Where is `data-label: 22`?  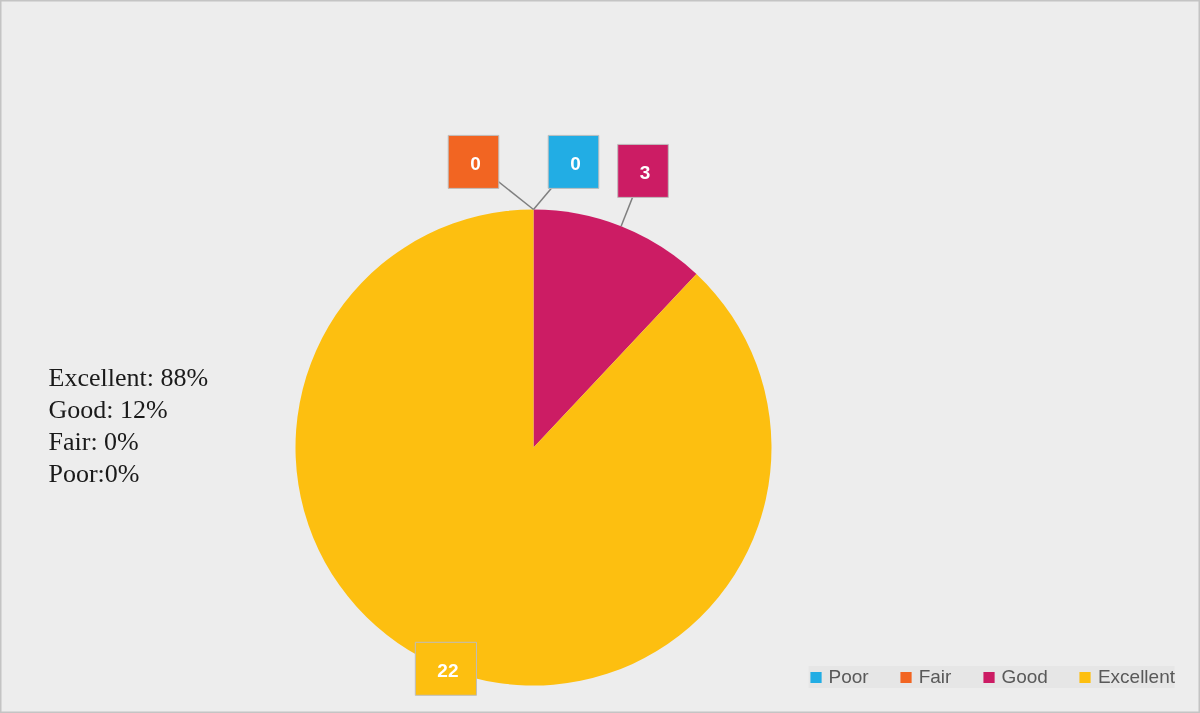
data-label: 22 is located at coordinates (448, 671).